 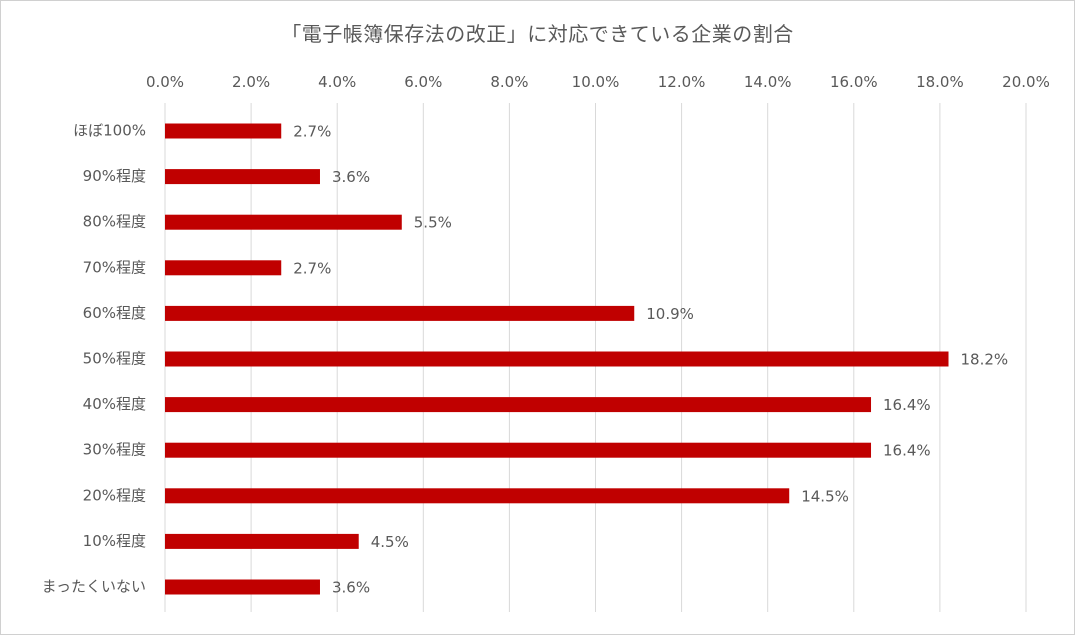 I want to click on category-label: 10%程度, so click(x=114, y=541).